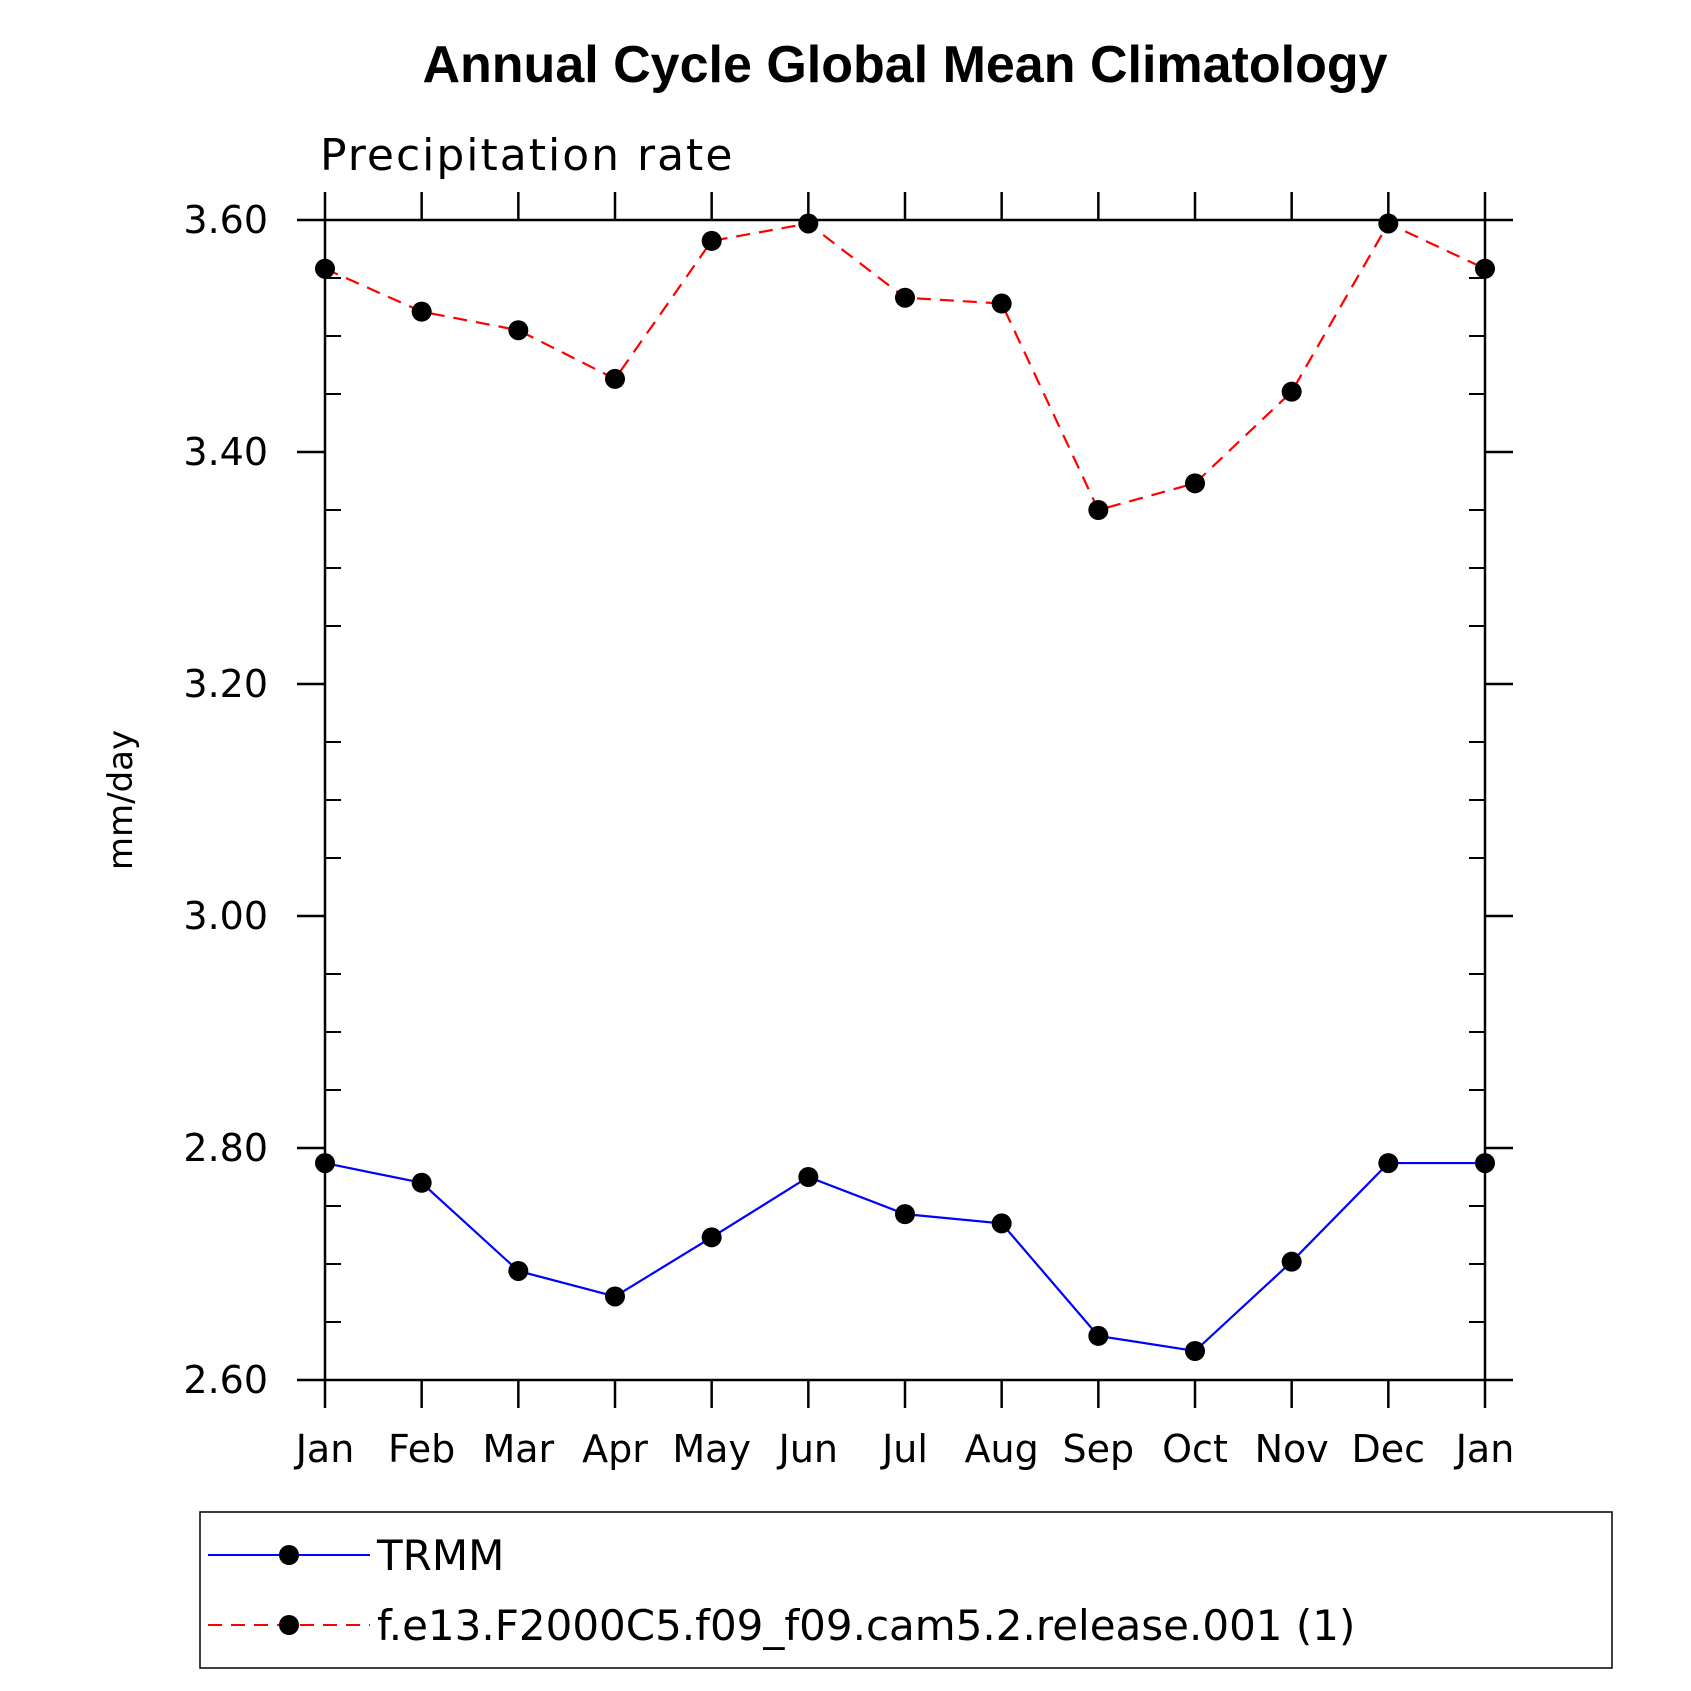  I want to click on x-tick-label: Mar, so click(518, 1449).